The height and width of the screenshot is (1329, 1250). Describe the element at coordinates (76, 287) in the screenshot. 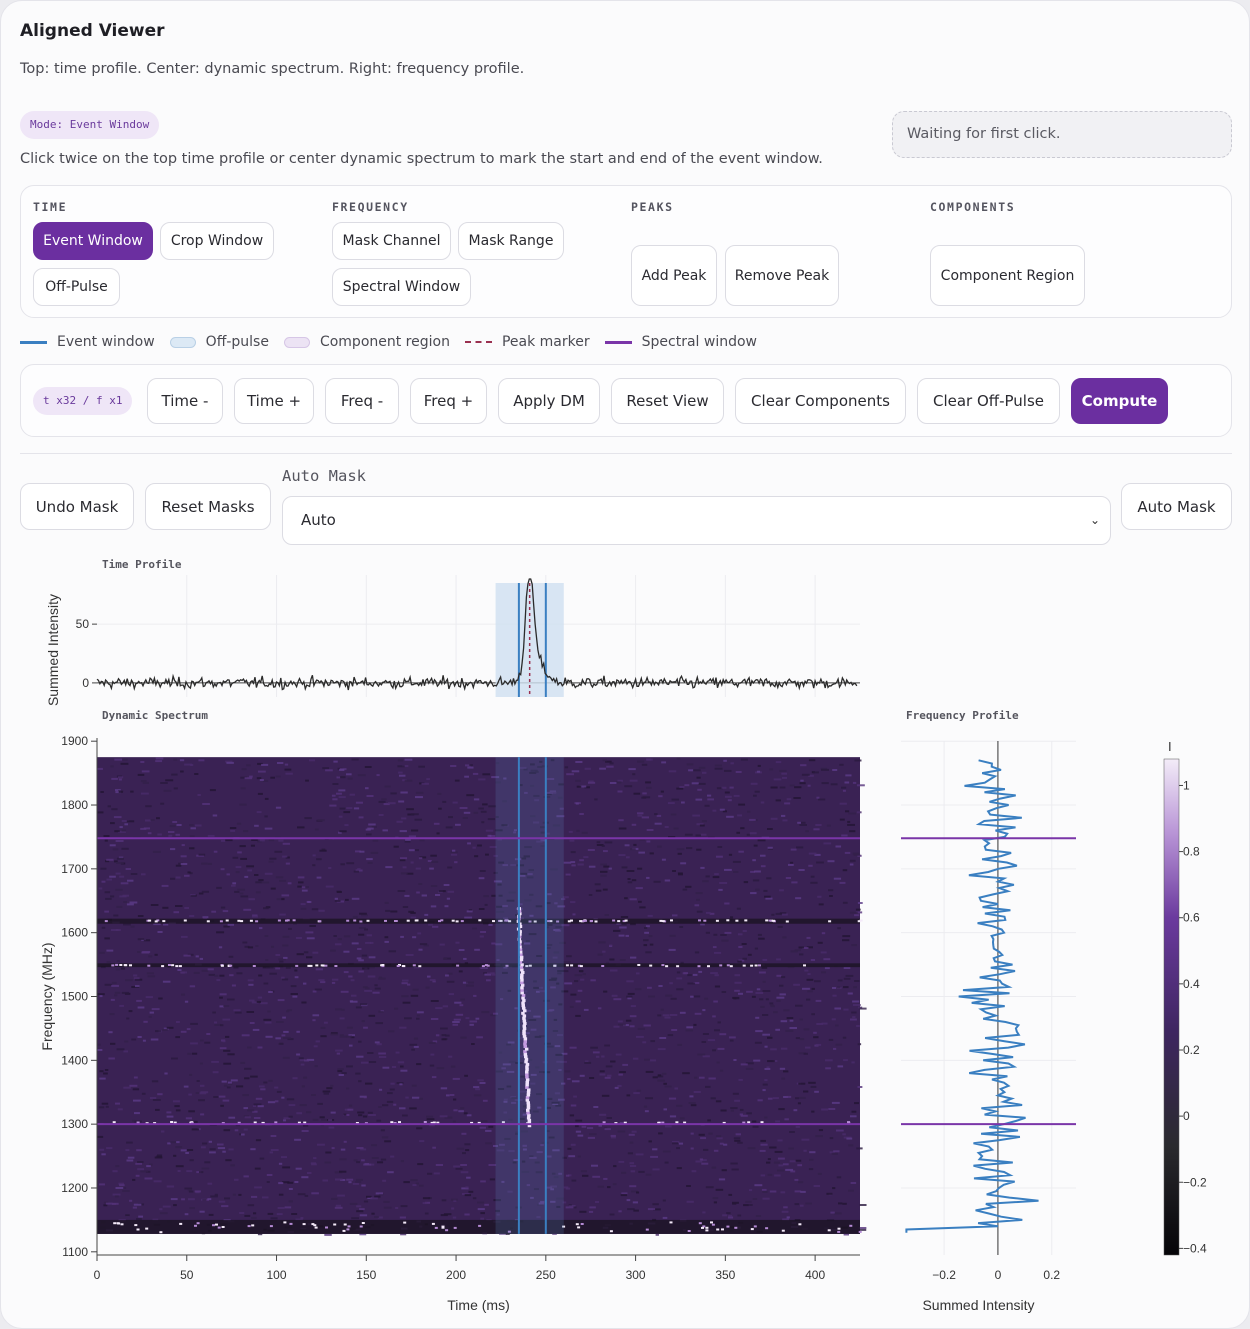

I see `off-pulse-button: Off-Pulse` at that location.